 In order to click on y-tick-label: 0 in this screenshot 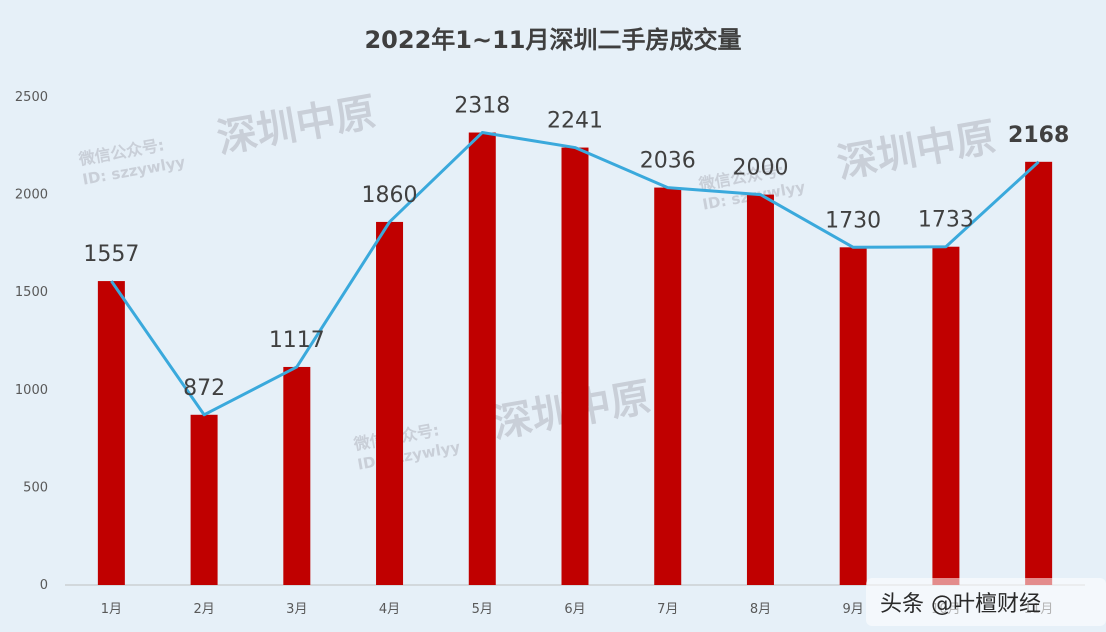, I will do `click(44, 585)`.